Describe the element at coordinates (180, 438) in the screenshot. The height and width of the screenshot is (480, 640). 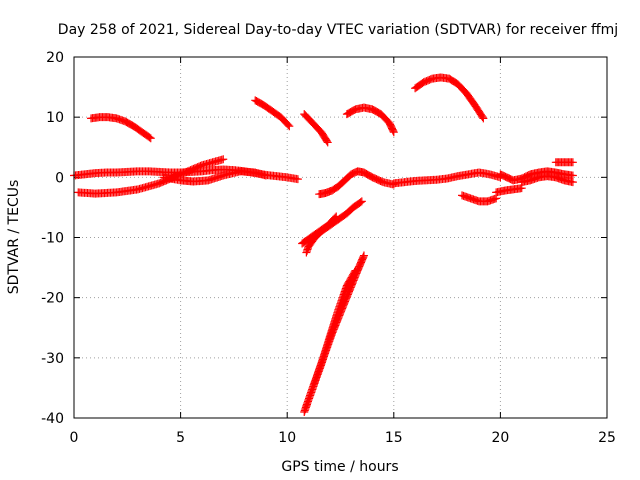
I see `x-tick-label: 5` at that location.